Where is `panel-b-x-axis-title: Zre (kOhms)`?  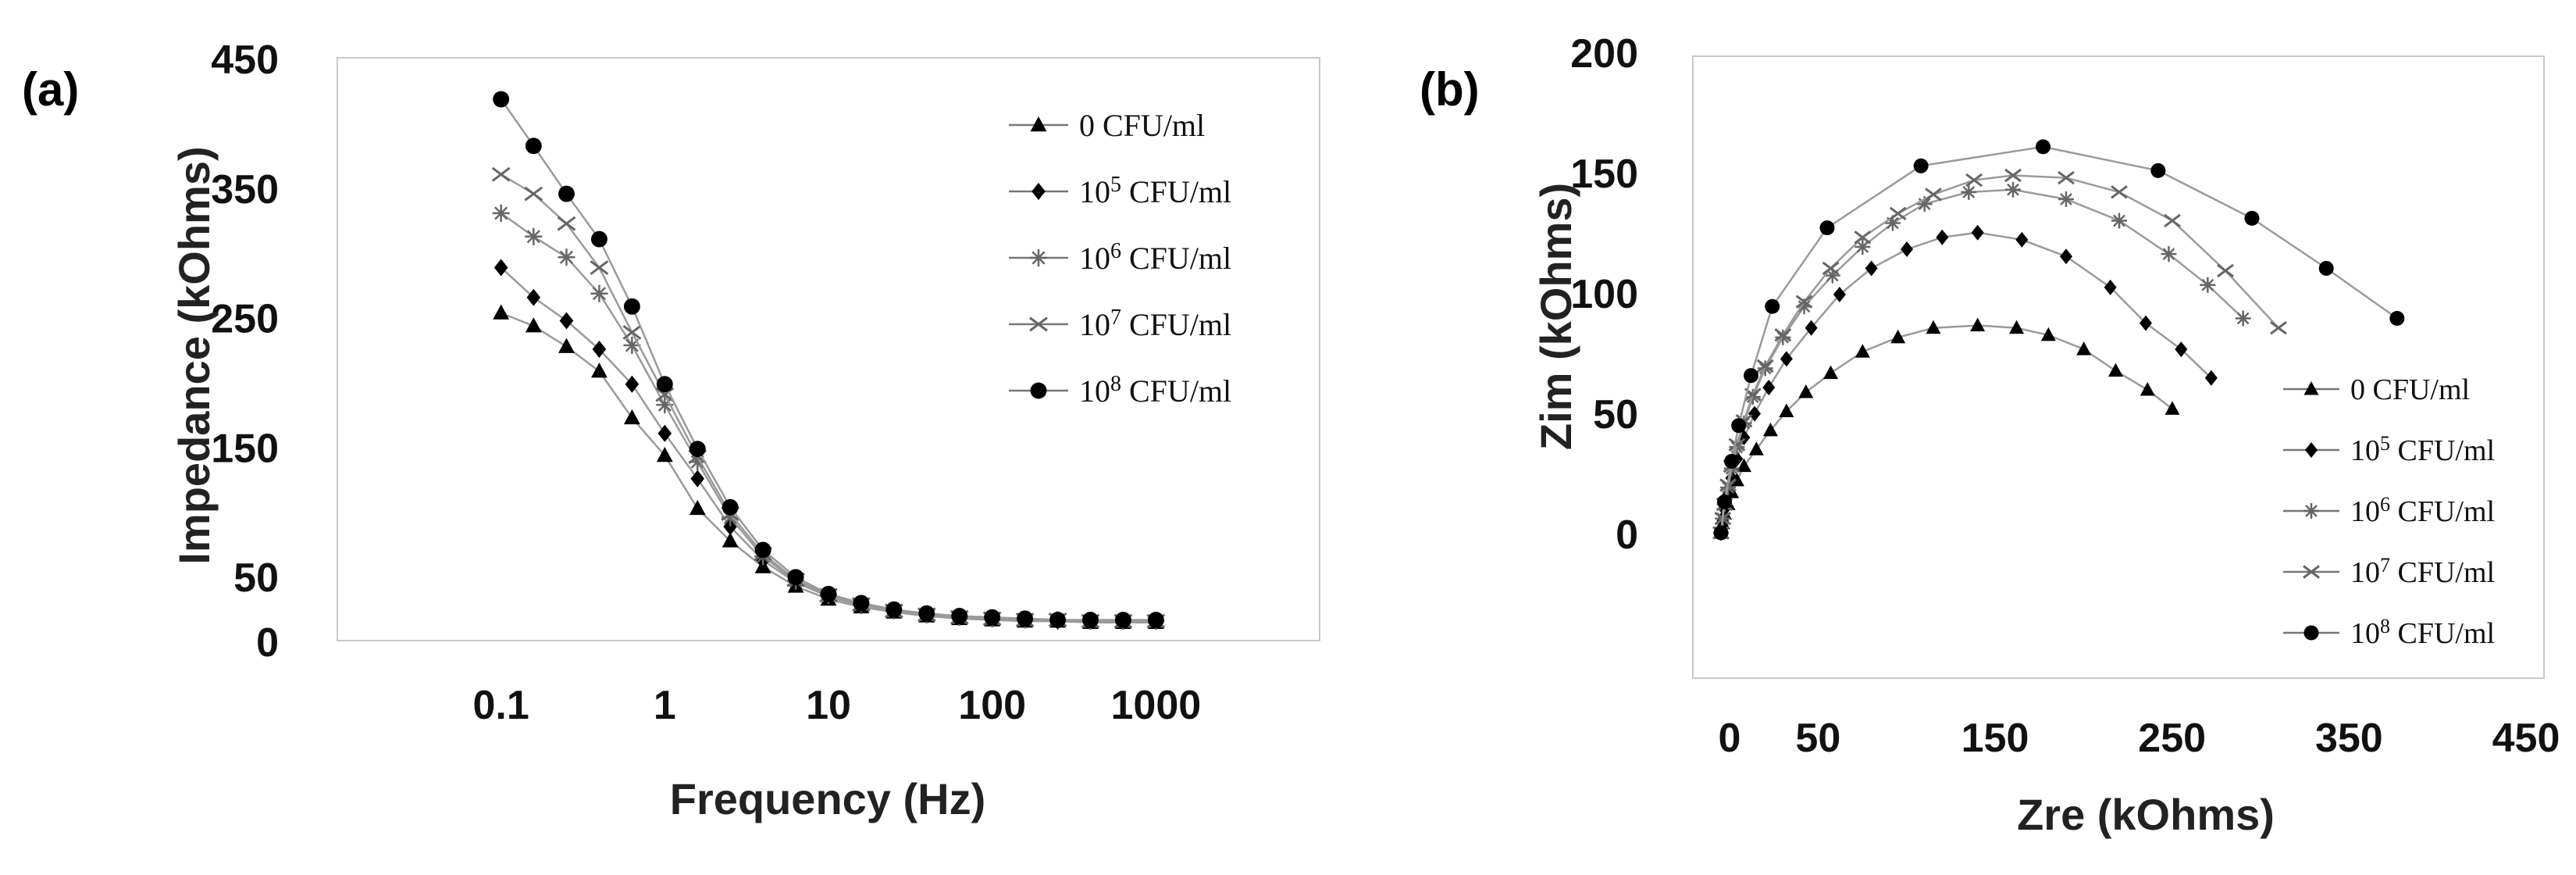 panel-b-x-axis-title: Zre (kOhms) is located at coordinates (2146, 814).